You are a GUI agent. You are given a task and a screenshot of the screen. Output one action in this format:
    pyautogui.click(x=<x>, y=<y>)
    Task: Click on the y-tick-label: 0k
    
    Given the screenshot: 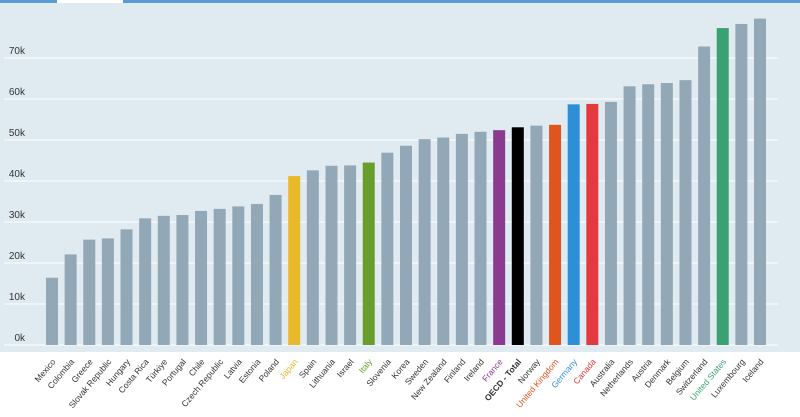 What is the action you would take?
    pyautogui.click(x=20, y=338)
    